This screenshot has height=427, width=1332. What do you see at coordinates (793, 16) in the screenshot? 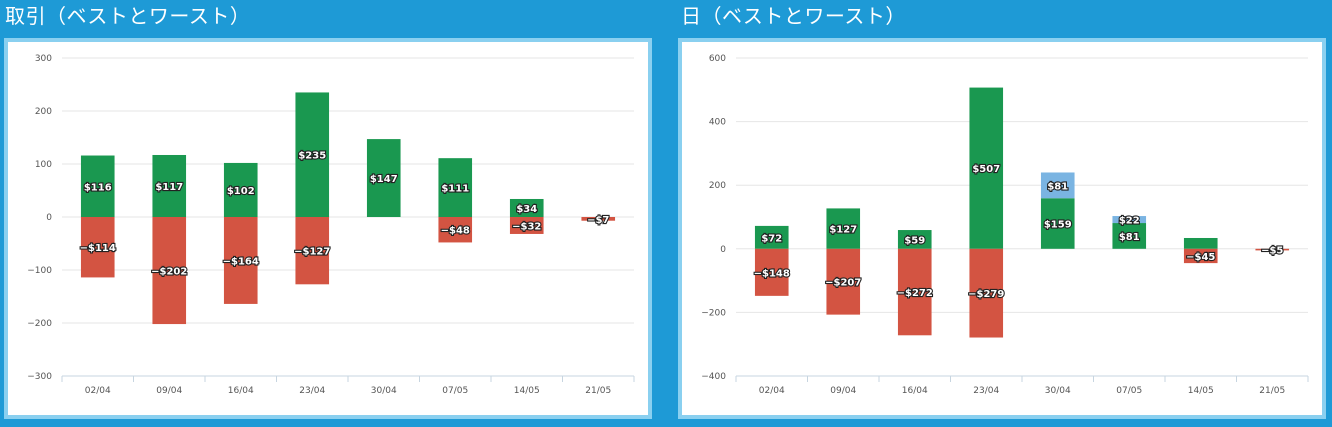
I see `days-chart-title: 日（ベストとワースト）` at bounding box center [793, 16].